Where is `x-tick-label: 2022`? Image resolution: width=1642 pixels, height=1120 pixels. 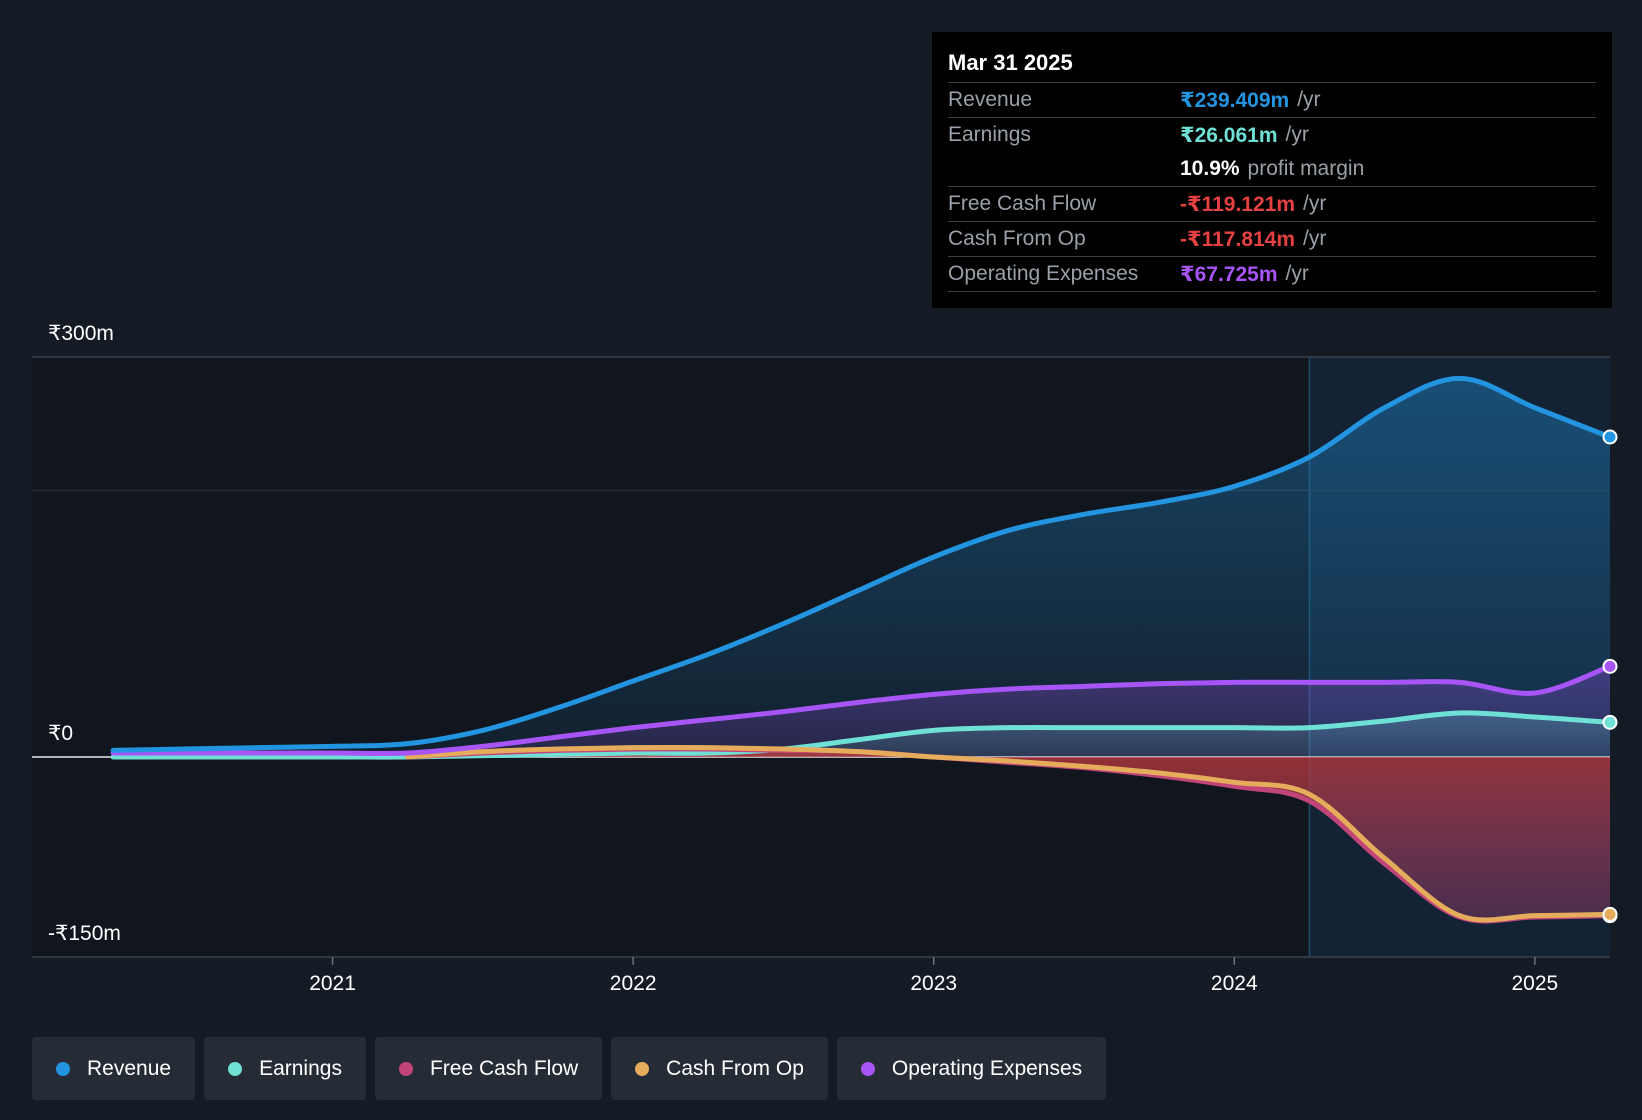 x-tick-label: 2022 is located at coordinates (633, 983).